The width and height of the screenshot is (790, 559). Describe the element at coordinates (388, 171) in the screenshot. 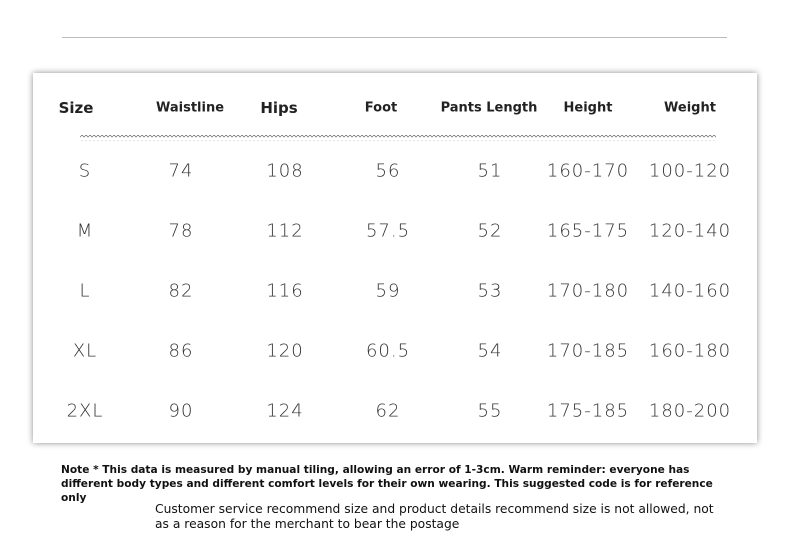

I see `table-cell: 56` at that location.